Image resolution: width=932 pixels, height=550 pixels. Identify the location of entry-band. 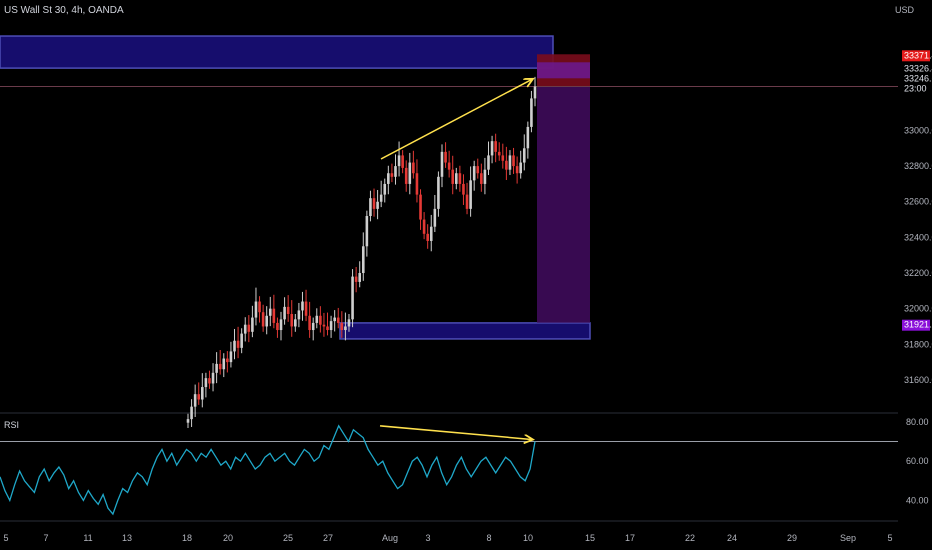
(563, 70).